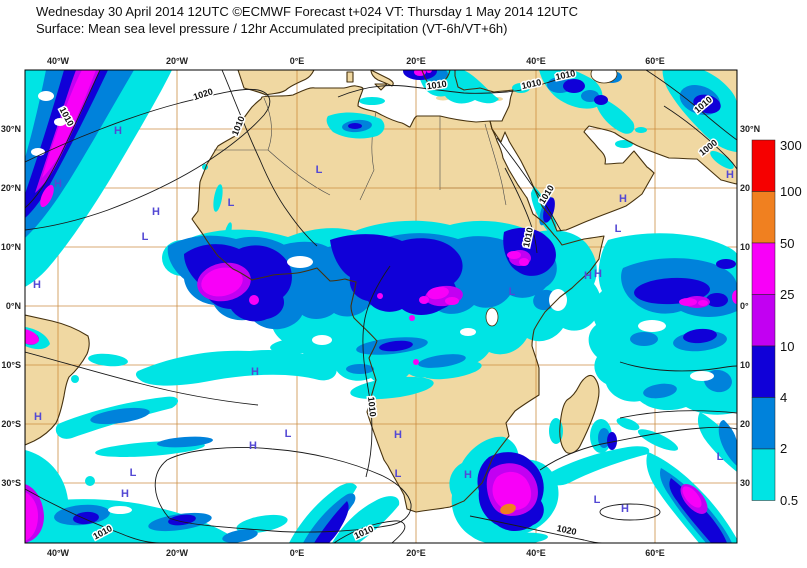 The height and width of the screenshot is (568, 807). Describe the element at coordinates (783, 448) in the screenshot. I see `legend-value: 2` at that location.